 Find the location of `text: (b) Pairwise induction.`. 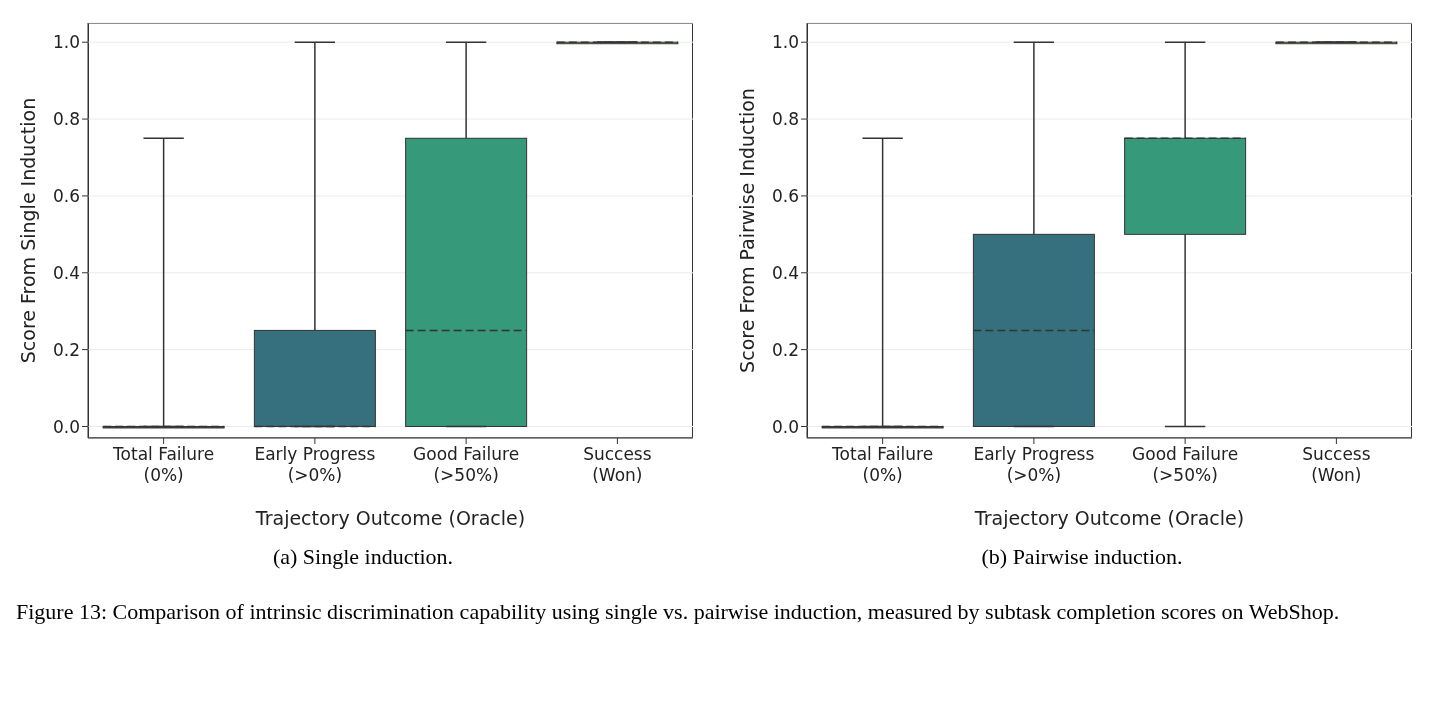

text: (b) Pairwise induction. is located at coordinates (1082, 557).